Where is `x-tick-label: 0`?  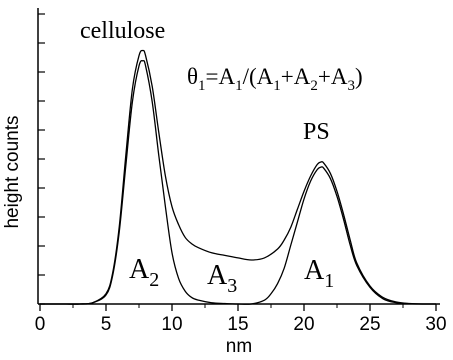
x-tick-label: 0 is located at coordinates (40, 324).